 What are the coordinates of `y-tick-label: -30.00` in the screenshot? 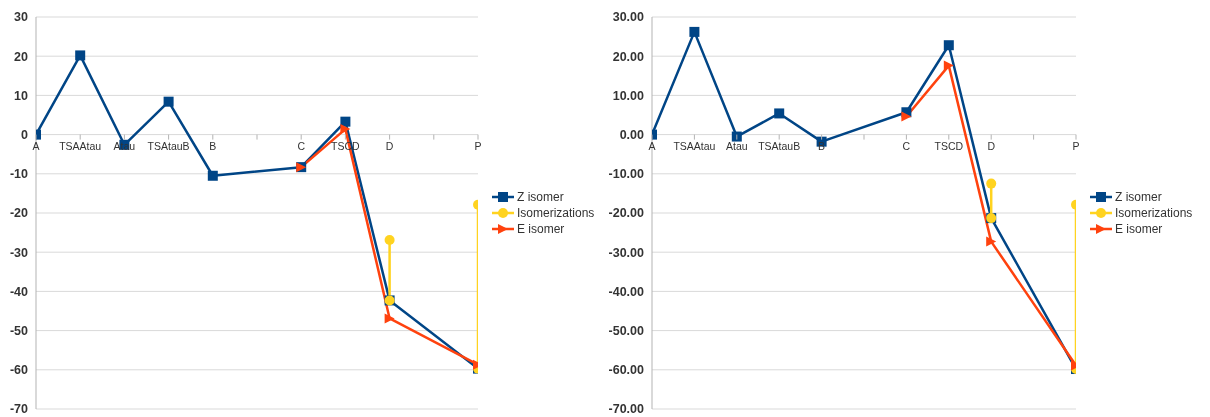 It's located at (626, 252).